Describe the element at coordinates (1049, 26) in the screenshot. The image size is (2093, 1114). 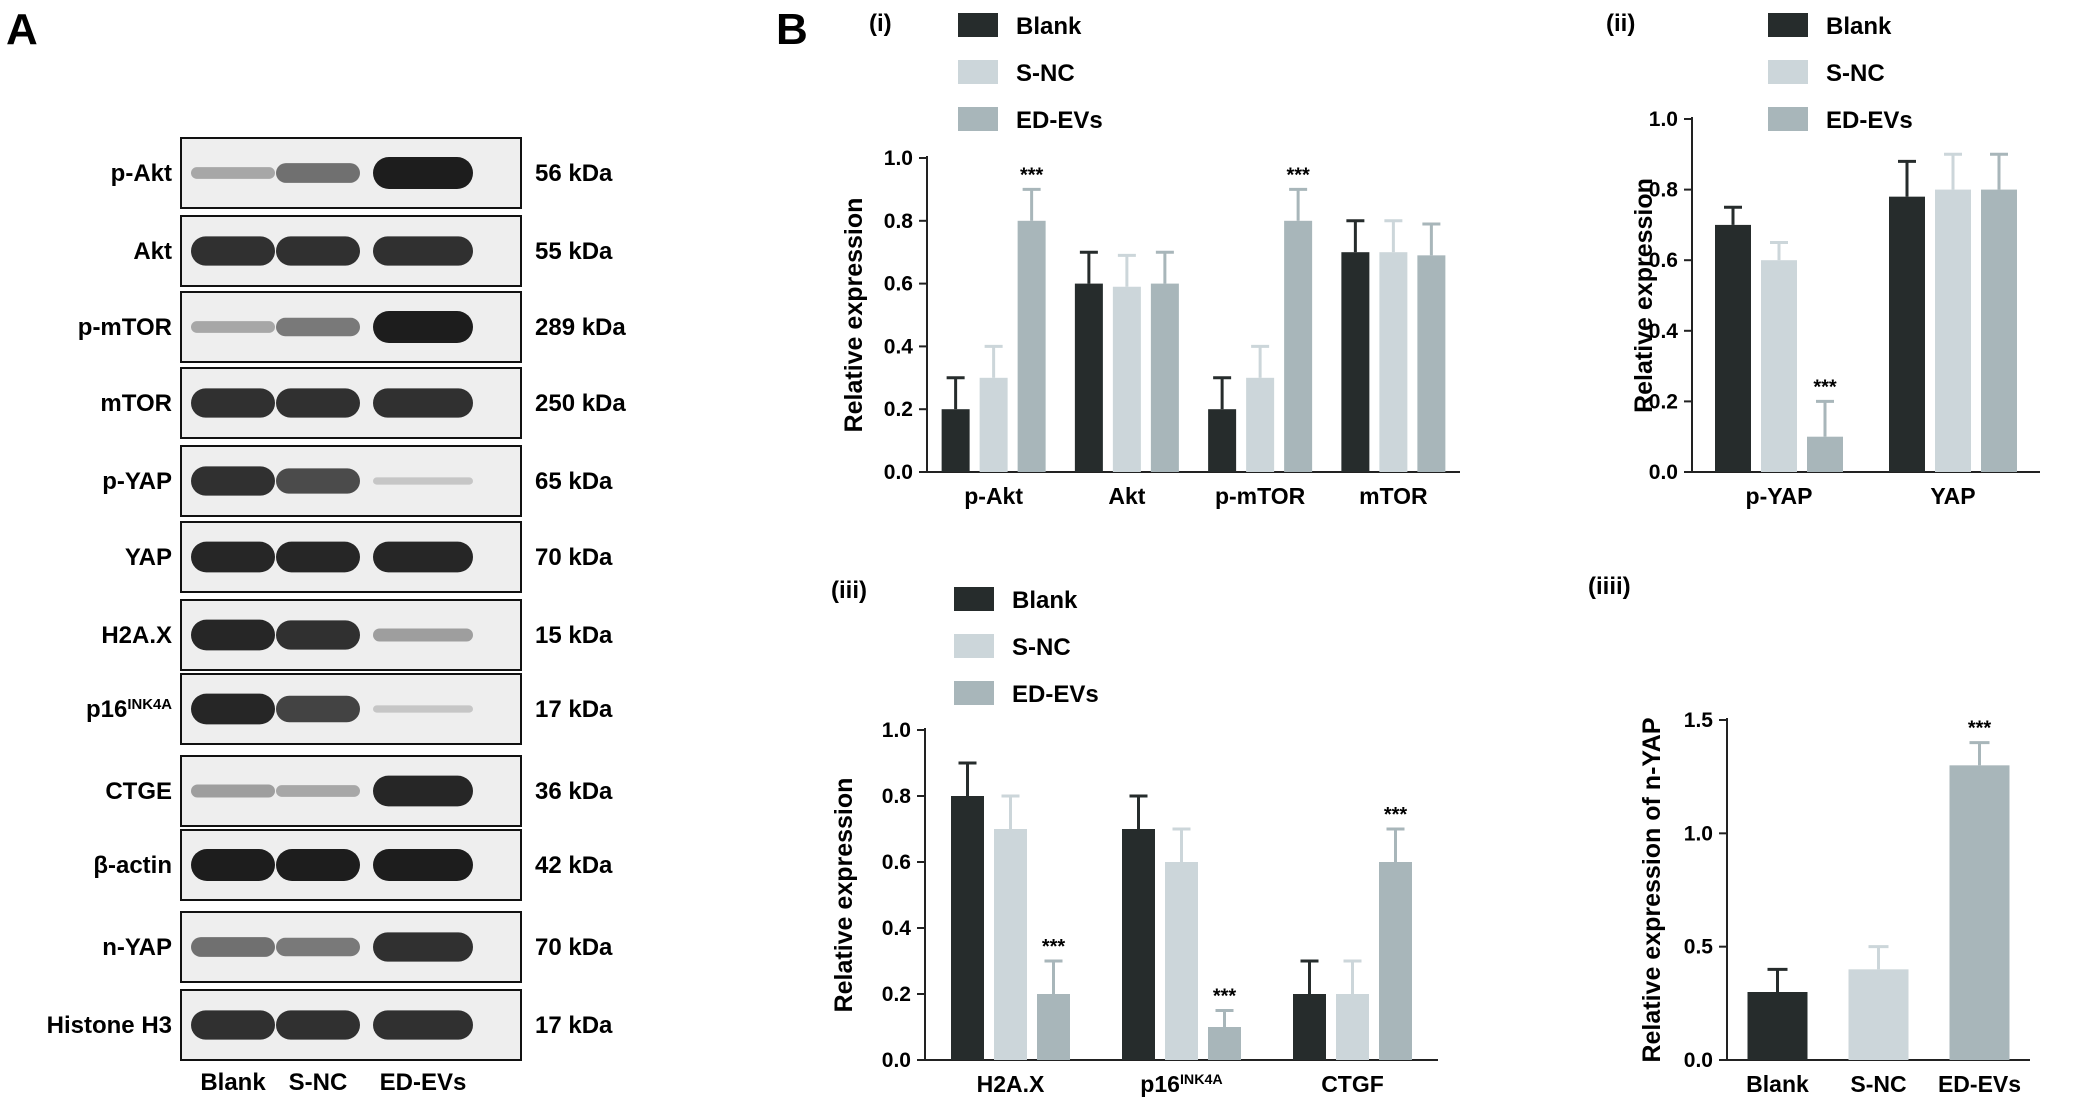
I see `legend-label: Blank` at that location.